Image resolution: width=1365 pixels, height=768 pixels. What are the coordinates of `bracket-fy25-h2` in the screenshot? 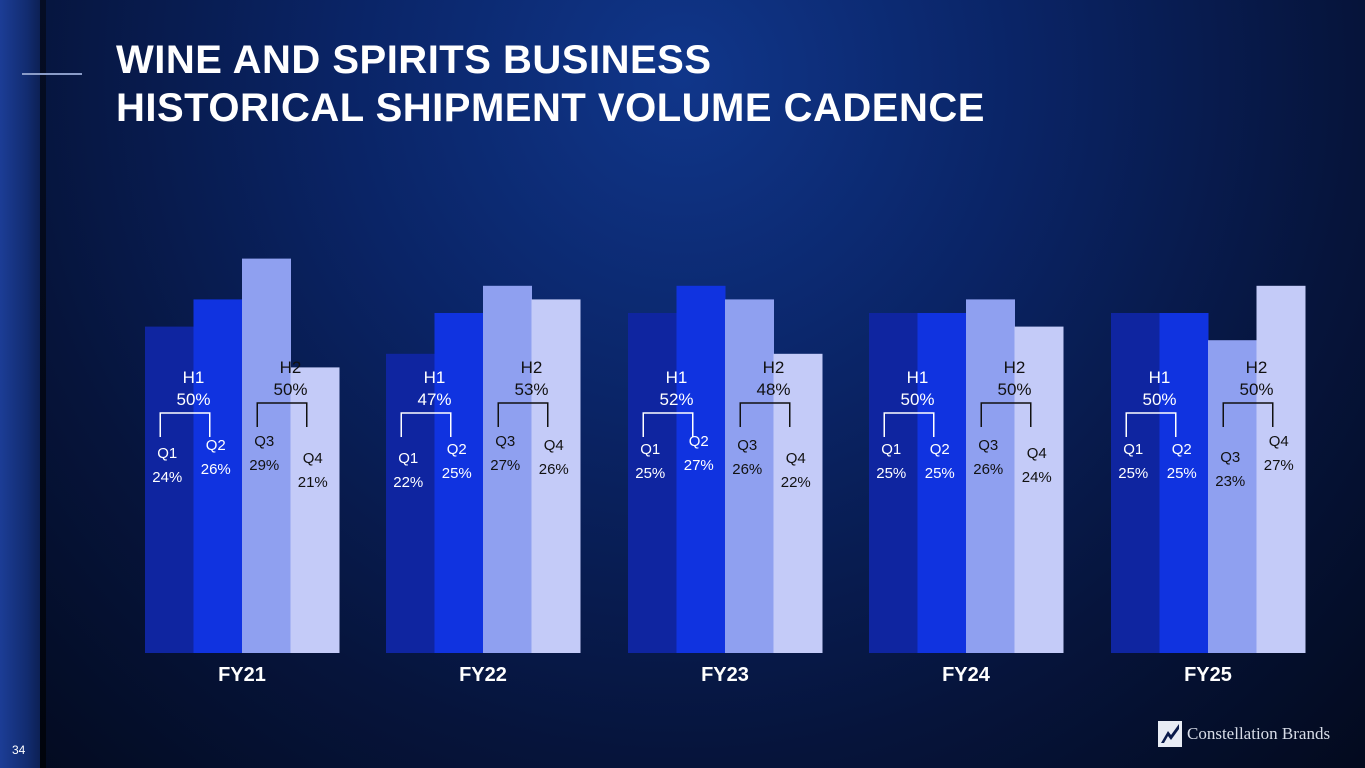 It's located at (1248, 414).